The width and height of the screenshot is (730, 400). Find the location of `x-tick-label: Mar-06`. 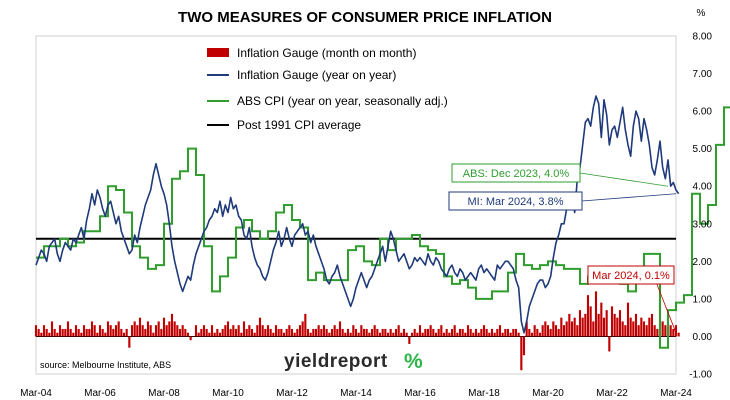

x-tick-label: Mar-06 is located at coordinates (100, 393).